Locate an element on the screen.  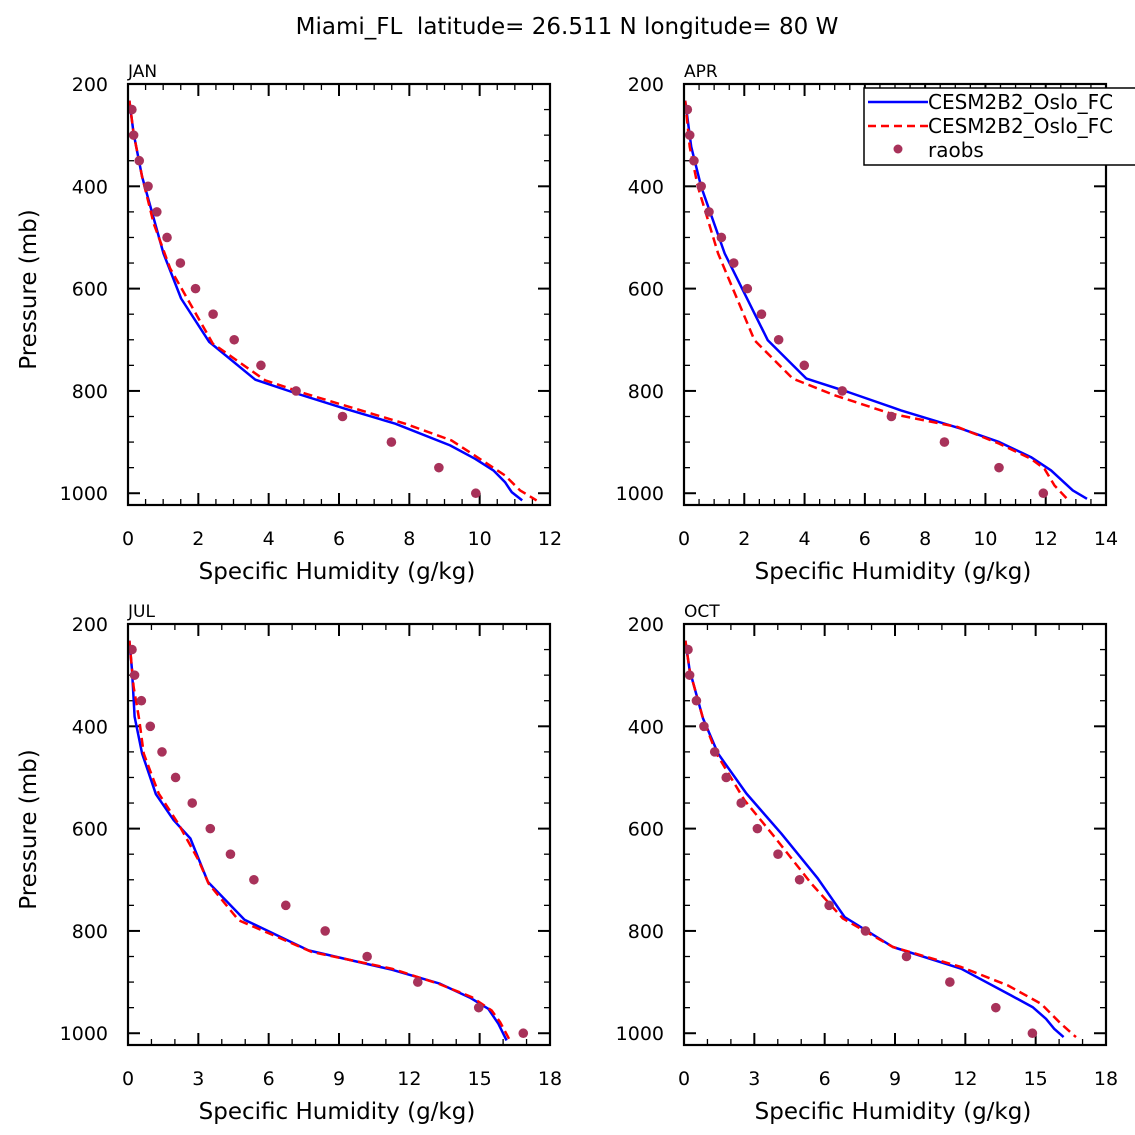
y-tick-label: 800 is located at coordinates (646, 932).